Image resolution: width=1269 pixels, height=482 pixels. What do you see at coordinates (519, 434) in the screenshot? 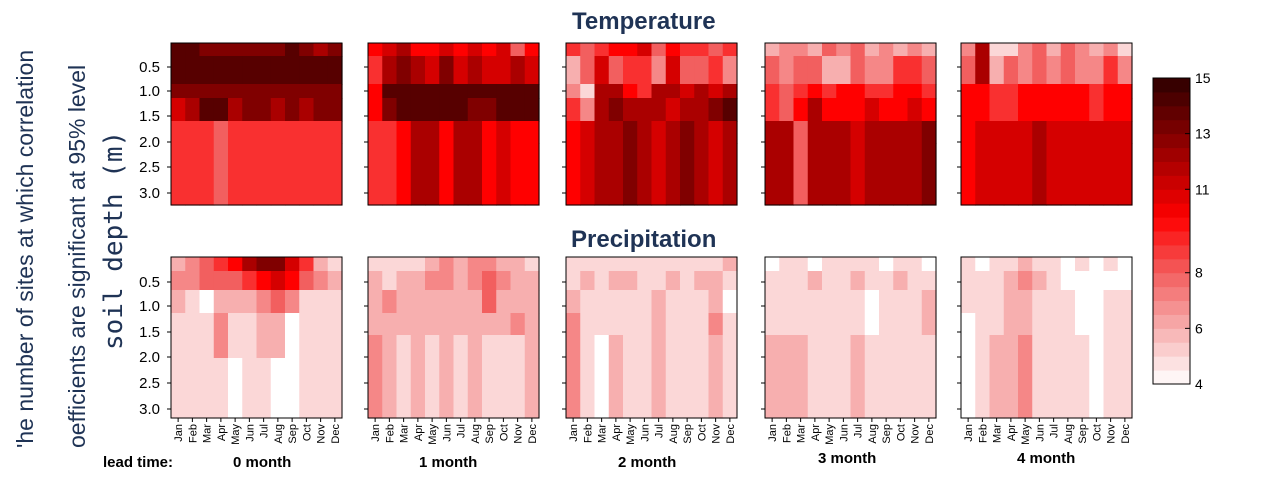
I see `x-tick-label: Nov` at bounding box center [519, 434].